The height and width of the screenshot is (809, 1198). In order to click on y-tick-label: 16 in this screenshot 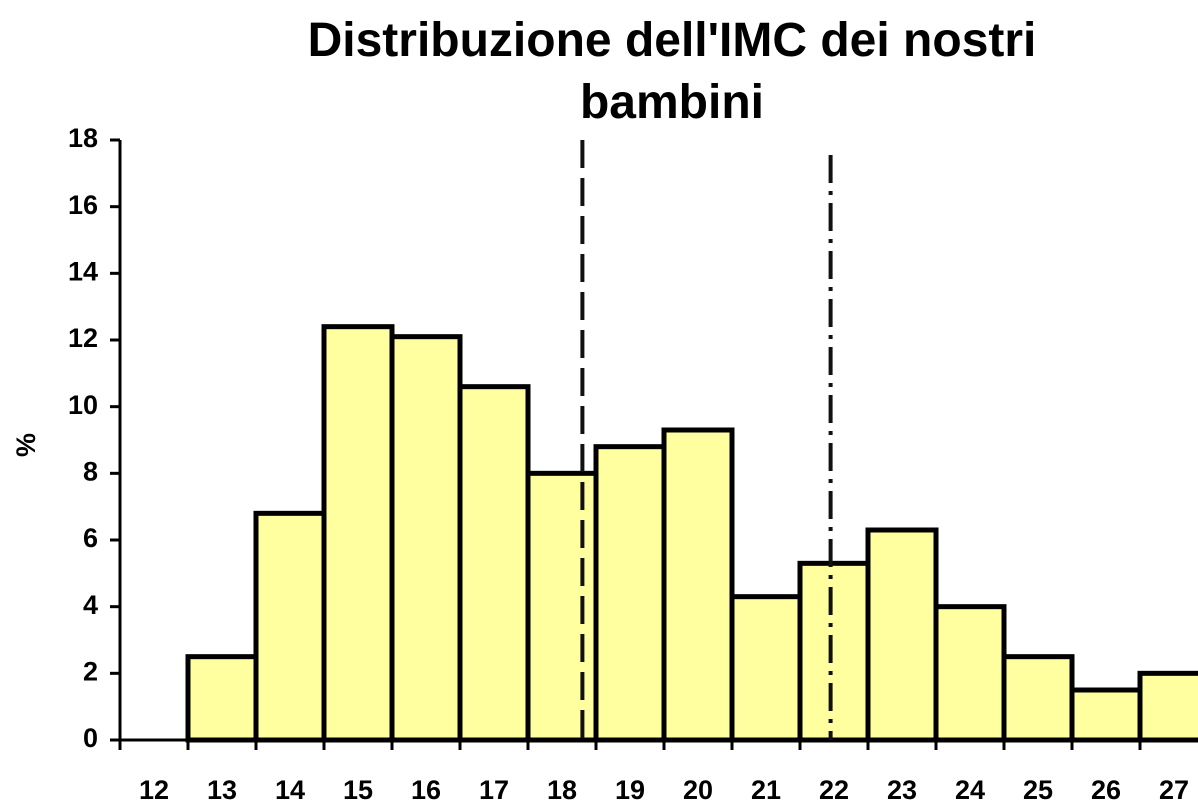, I will do `click(83, 205)`.